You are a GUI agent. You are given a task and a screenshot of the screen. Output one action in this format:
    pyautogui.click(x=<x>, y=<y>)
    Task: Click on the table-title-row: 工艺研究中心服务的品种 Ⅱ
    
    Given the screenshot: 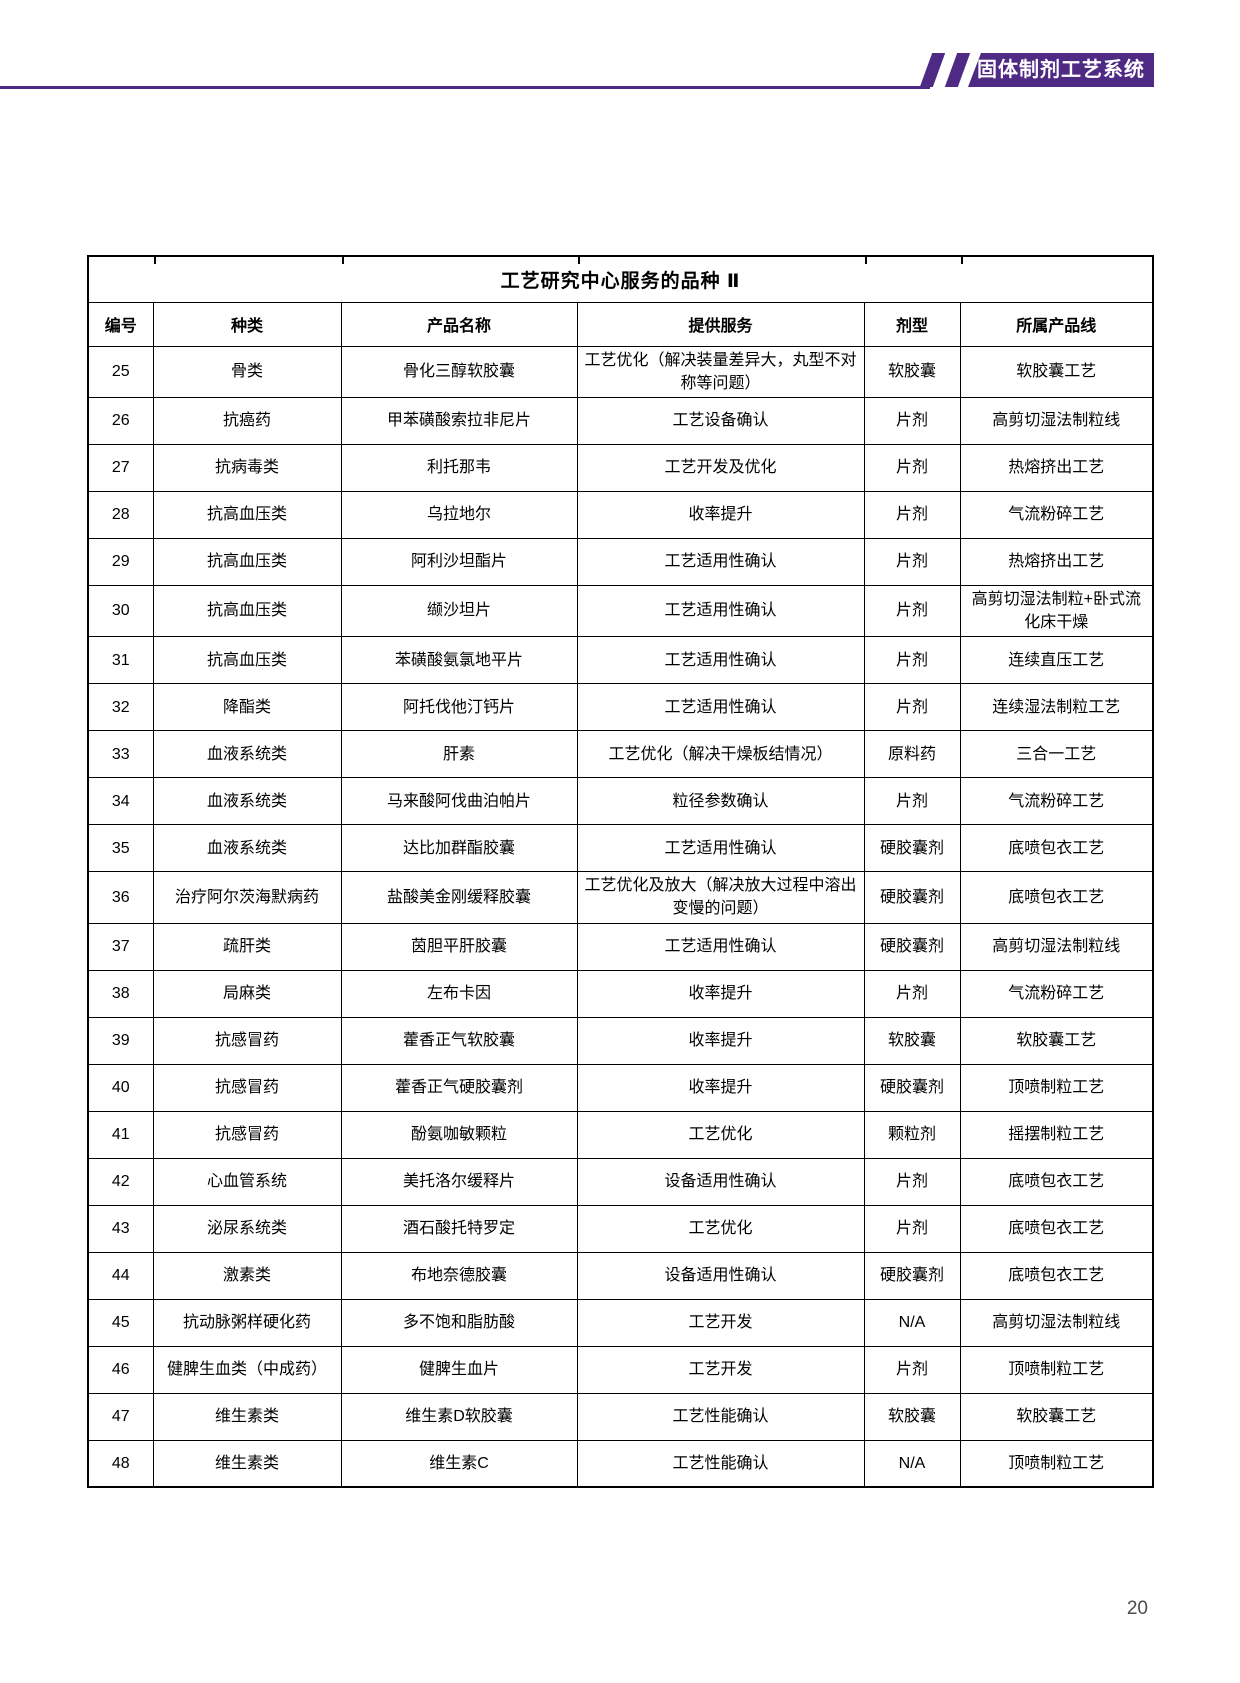 What is the action you would take?
    pyautogui.click(x=620, y=279)
    